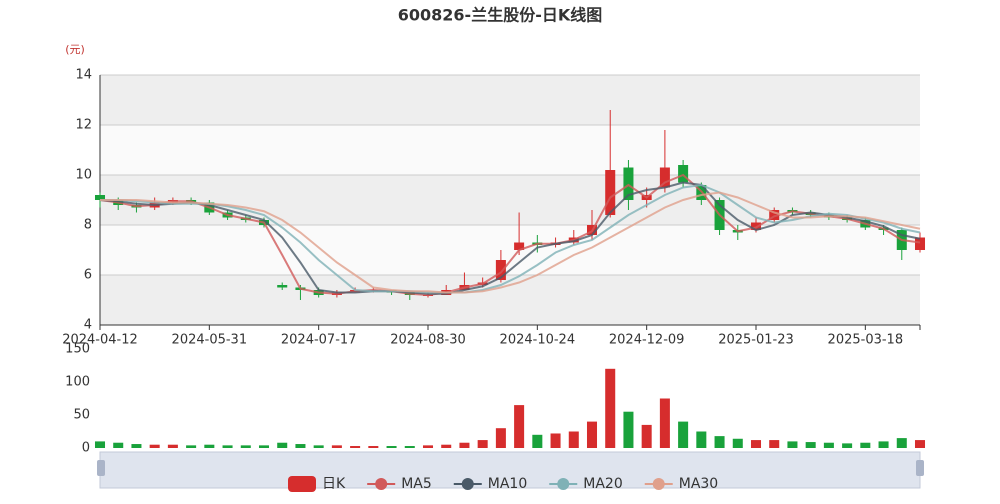 This screenshot has height=504, width=1000. I want to click on x-tick-label: 2024-12-09, so click(647, 340).